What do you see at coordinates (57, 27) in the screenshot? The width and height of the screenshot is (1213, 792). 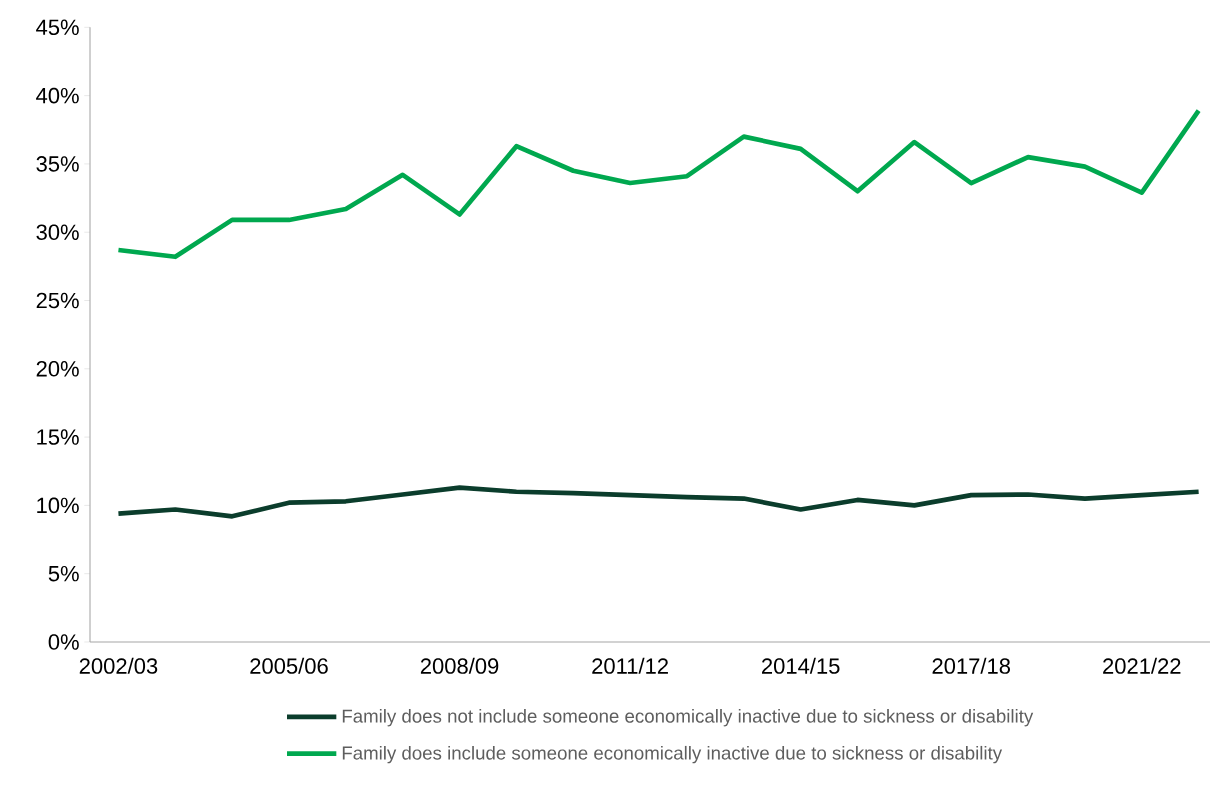 I see `y-tick-label: 45%` at bounding box center [57, 27].